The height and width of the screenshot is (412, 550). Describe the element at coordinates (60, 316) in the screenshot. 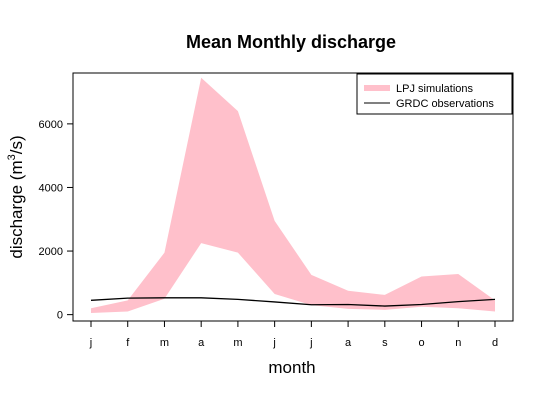

I see `y-tick-label: 0` at that location.